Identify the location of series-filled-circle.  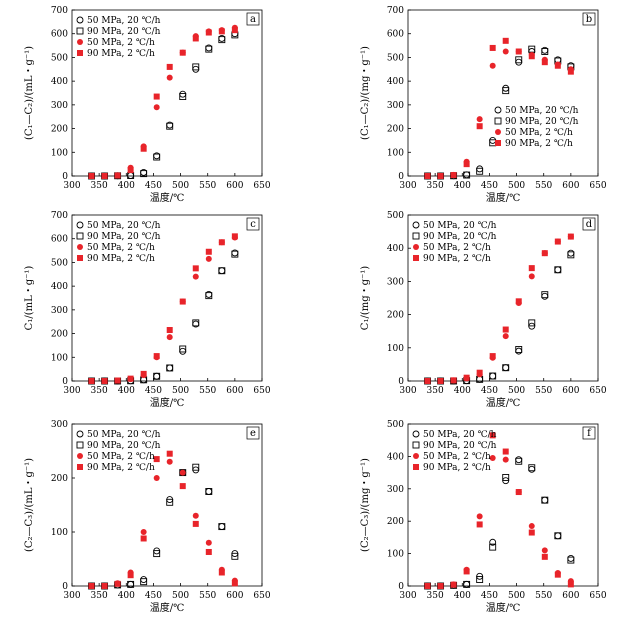
(163, 523).